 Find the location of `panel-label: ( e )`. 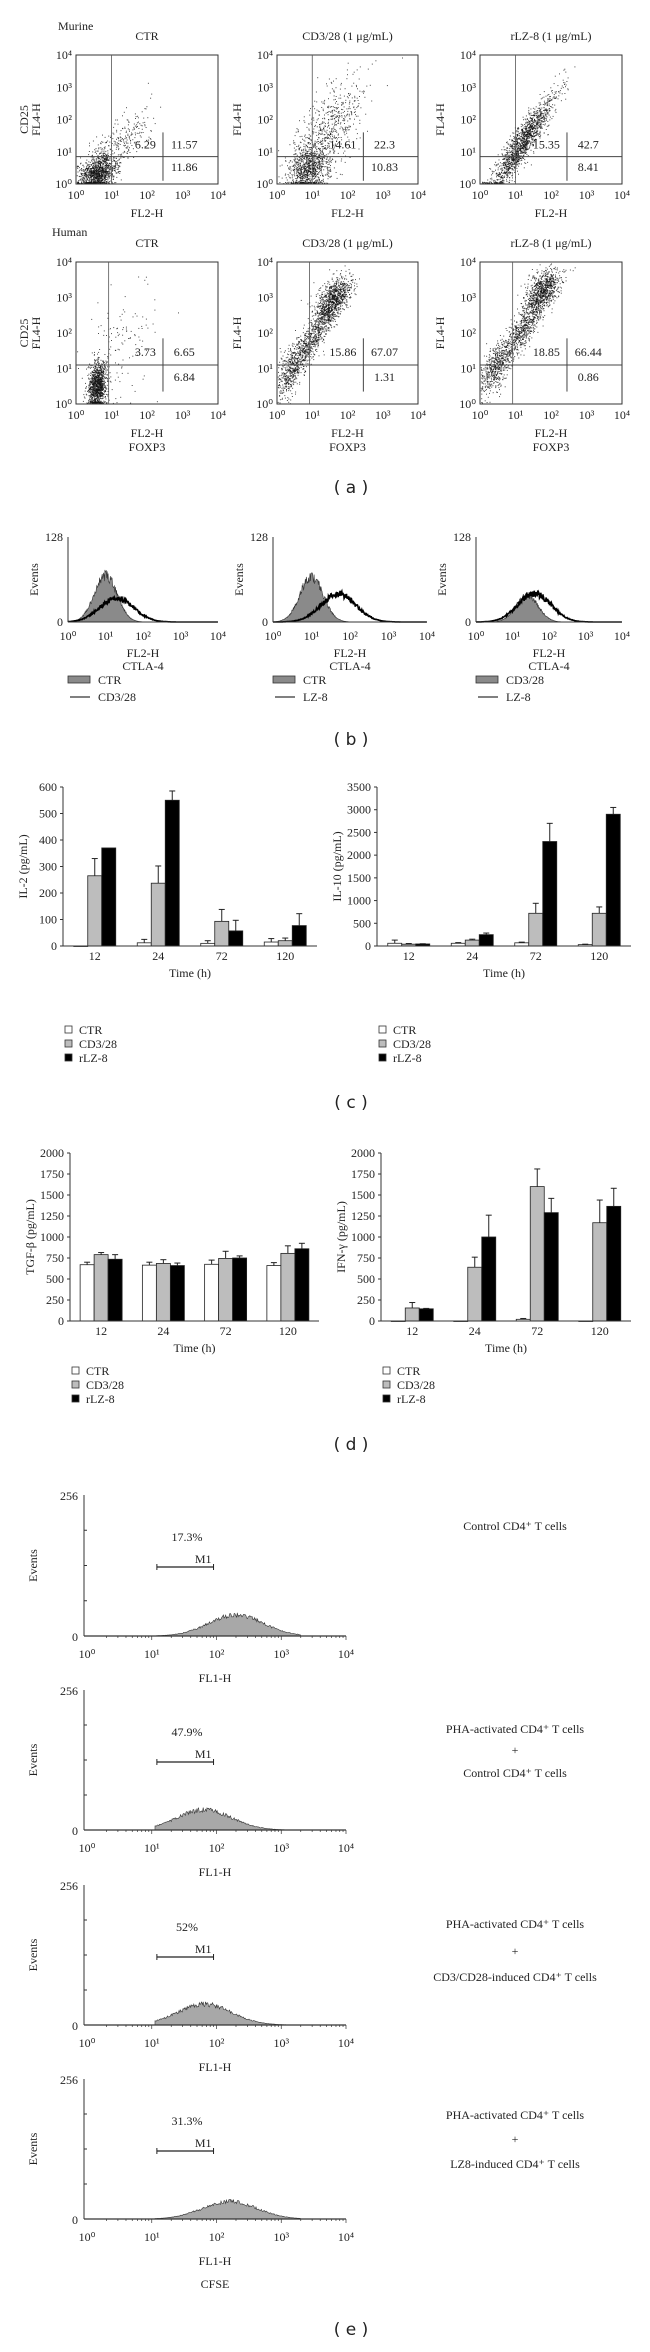

panel-label: ( e ) is located at coordinates (351, 2330).